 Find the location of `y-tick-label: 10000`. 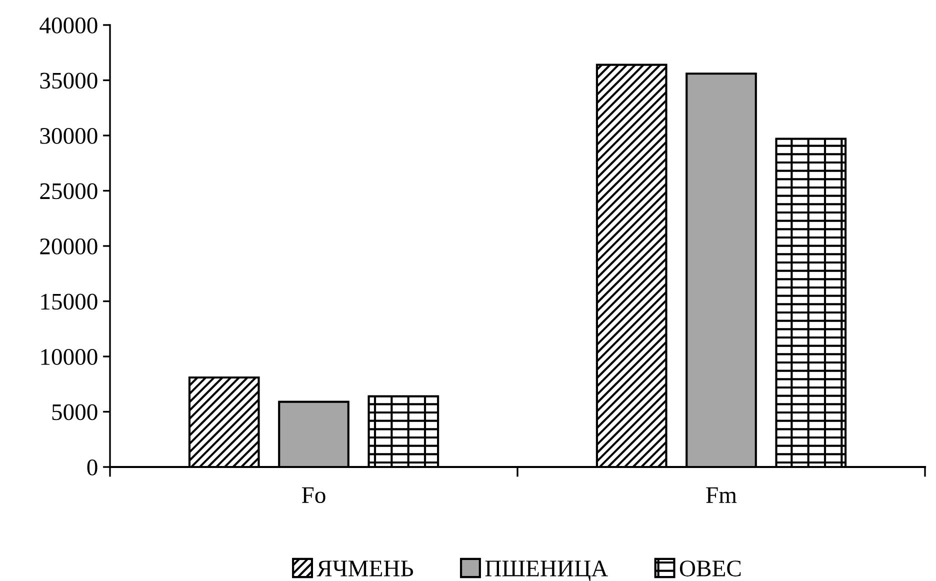

y-tick-label: 10000 is located at coordinates (69, 356).